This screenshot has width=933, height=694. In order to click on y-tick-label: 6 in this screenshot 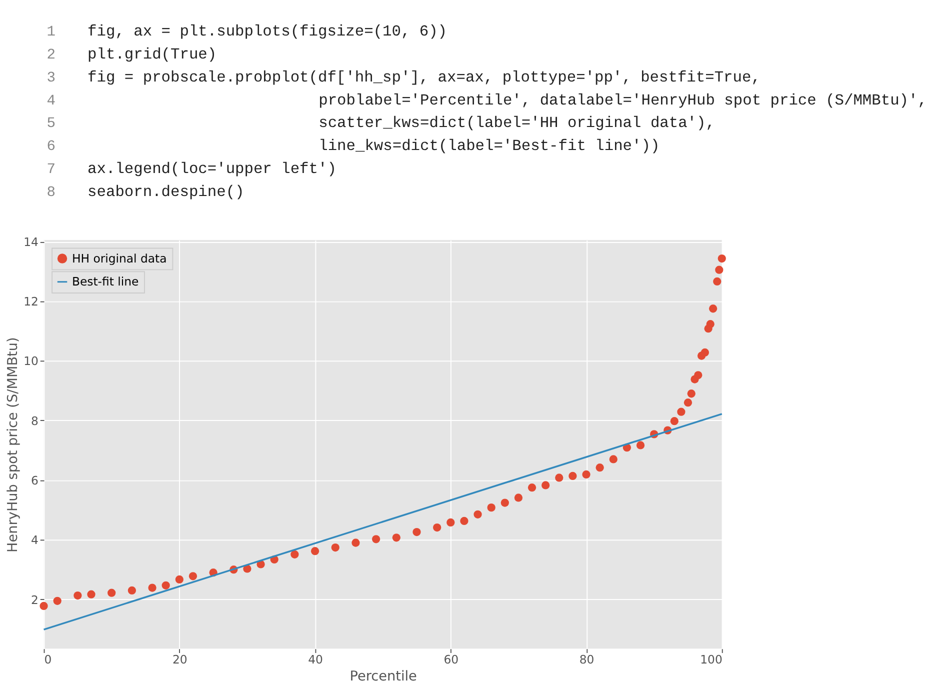, I will do `click(34, 481)`.